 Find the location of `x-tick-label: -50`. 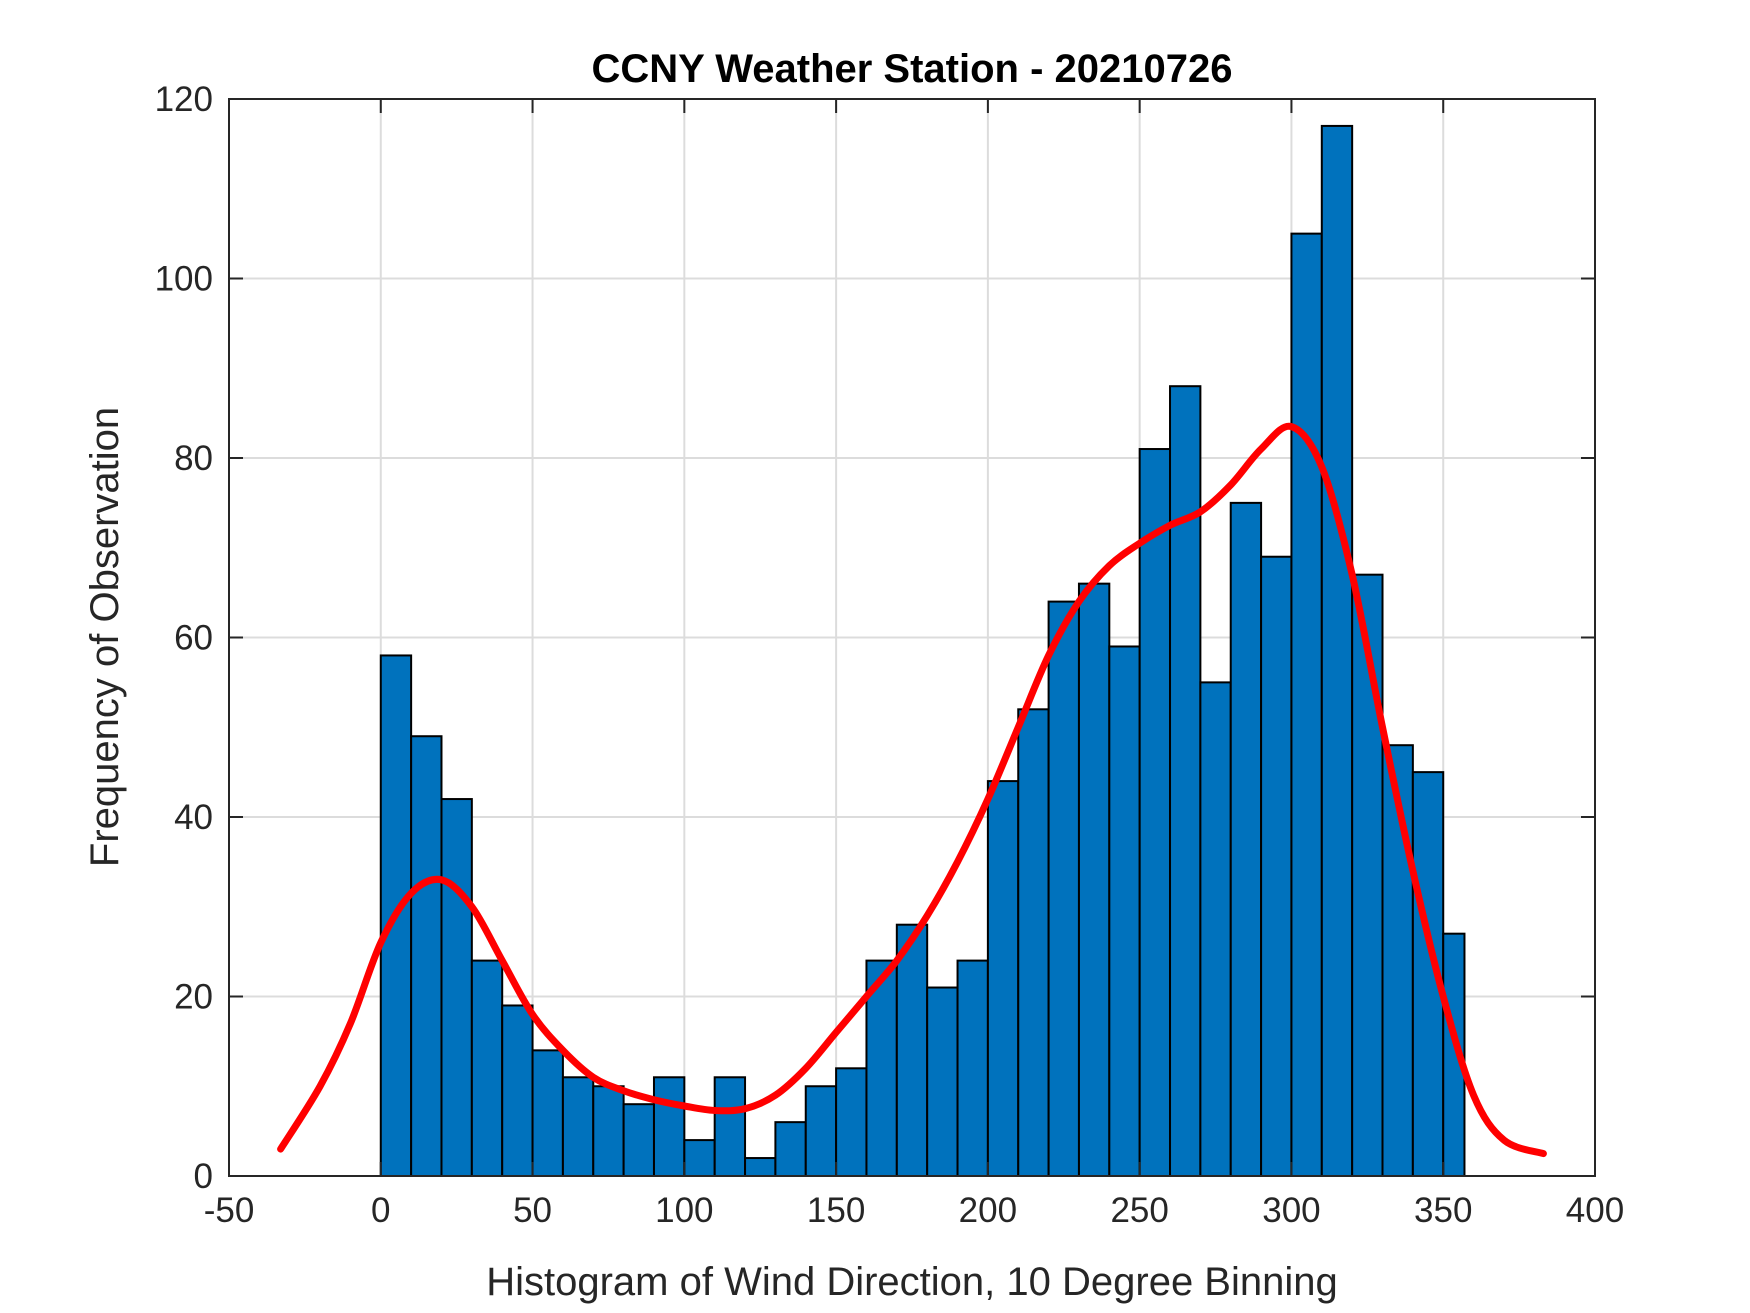

x-tick-label: -50 is located at coordinates (229, 1210).